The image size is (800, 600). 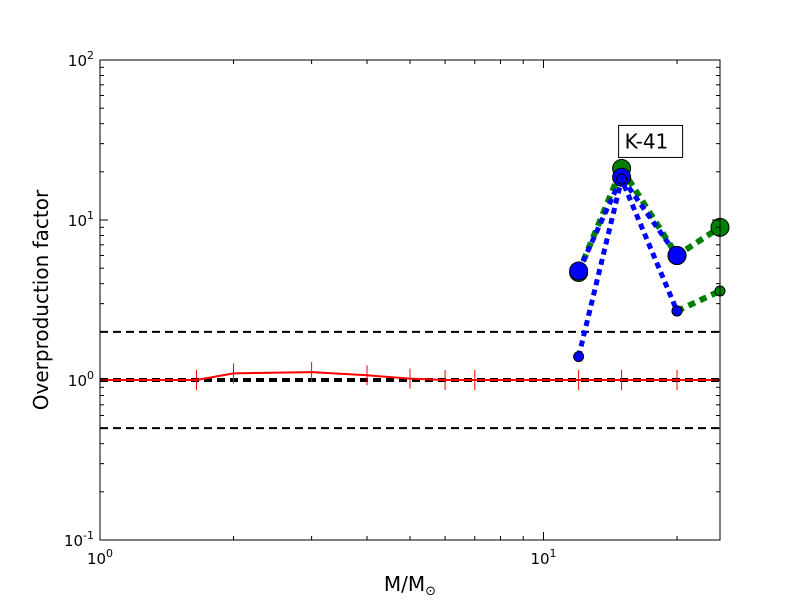 What do you see at coordinates (543, 557) in the screenshot?
I see `x-tick-label-1: 10¹` at bounding box center [543, 557].